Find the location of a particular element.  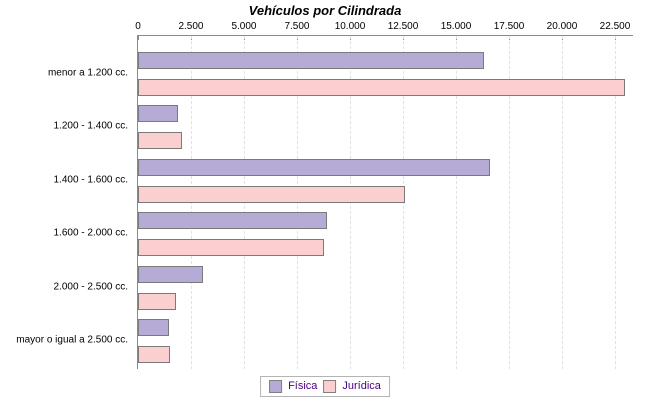

category-label: 1.600 - 2.000 cc. is located at coordinates (91, 233).